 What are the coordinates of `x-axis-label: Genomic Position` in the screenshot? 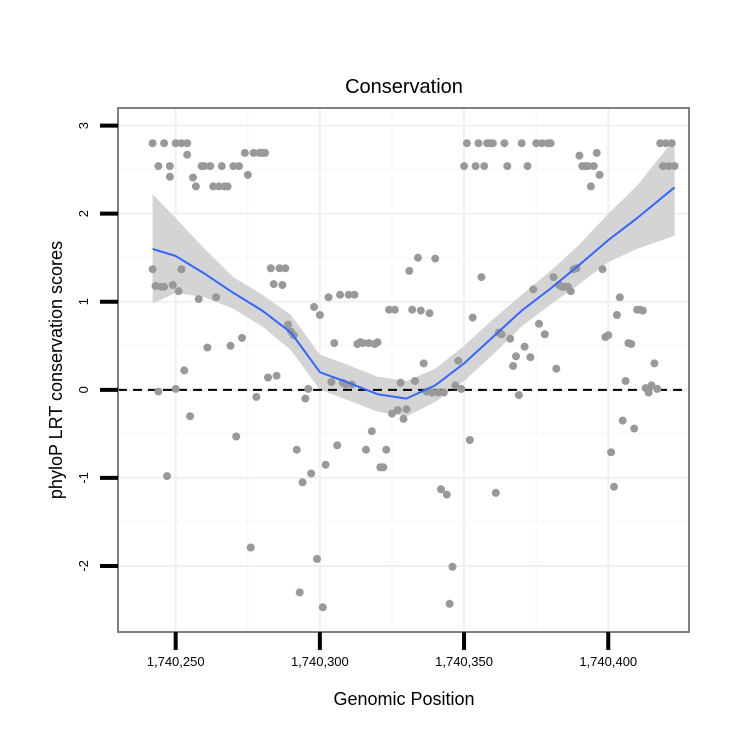 It's located at (403, 699).